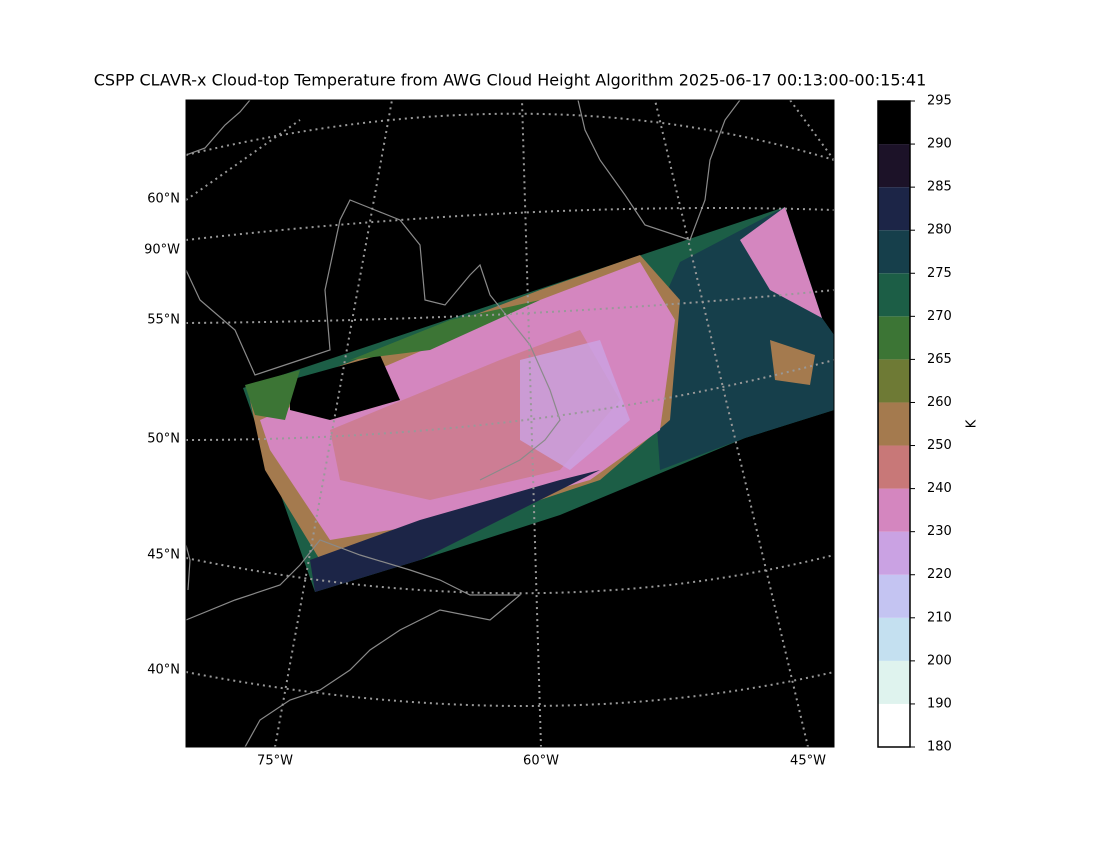 This screenshot has height=844, width=1120. I want to click on colorbar-tick-label: 230, so click(939, 531).